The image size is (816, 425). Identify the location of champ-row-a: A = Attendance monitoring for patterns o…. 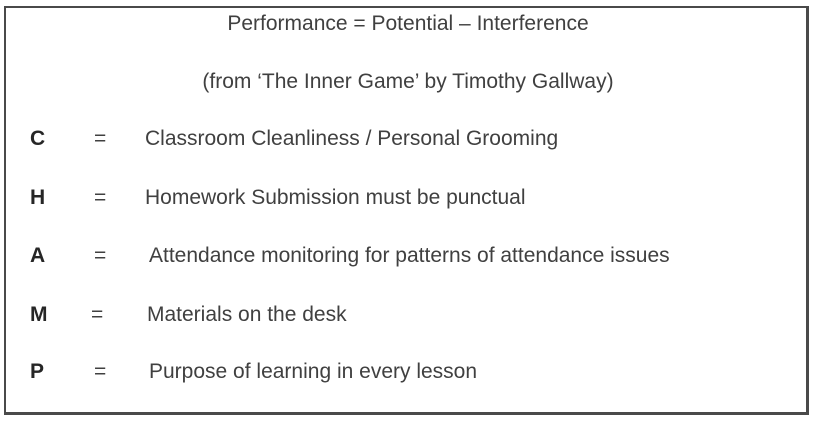
(408, 259).